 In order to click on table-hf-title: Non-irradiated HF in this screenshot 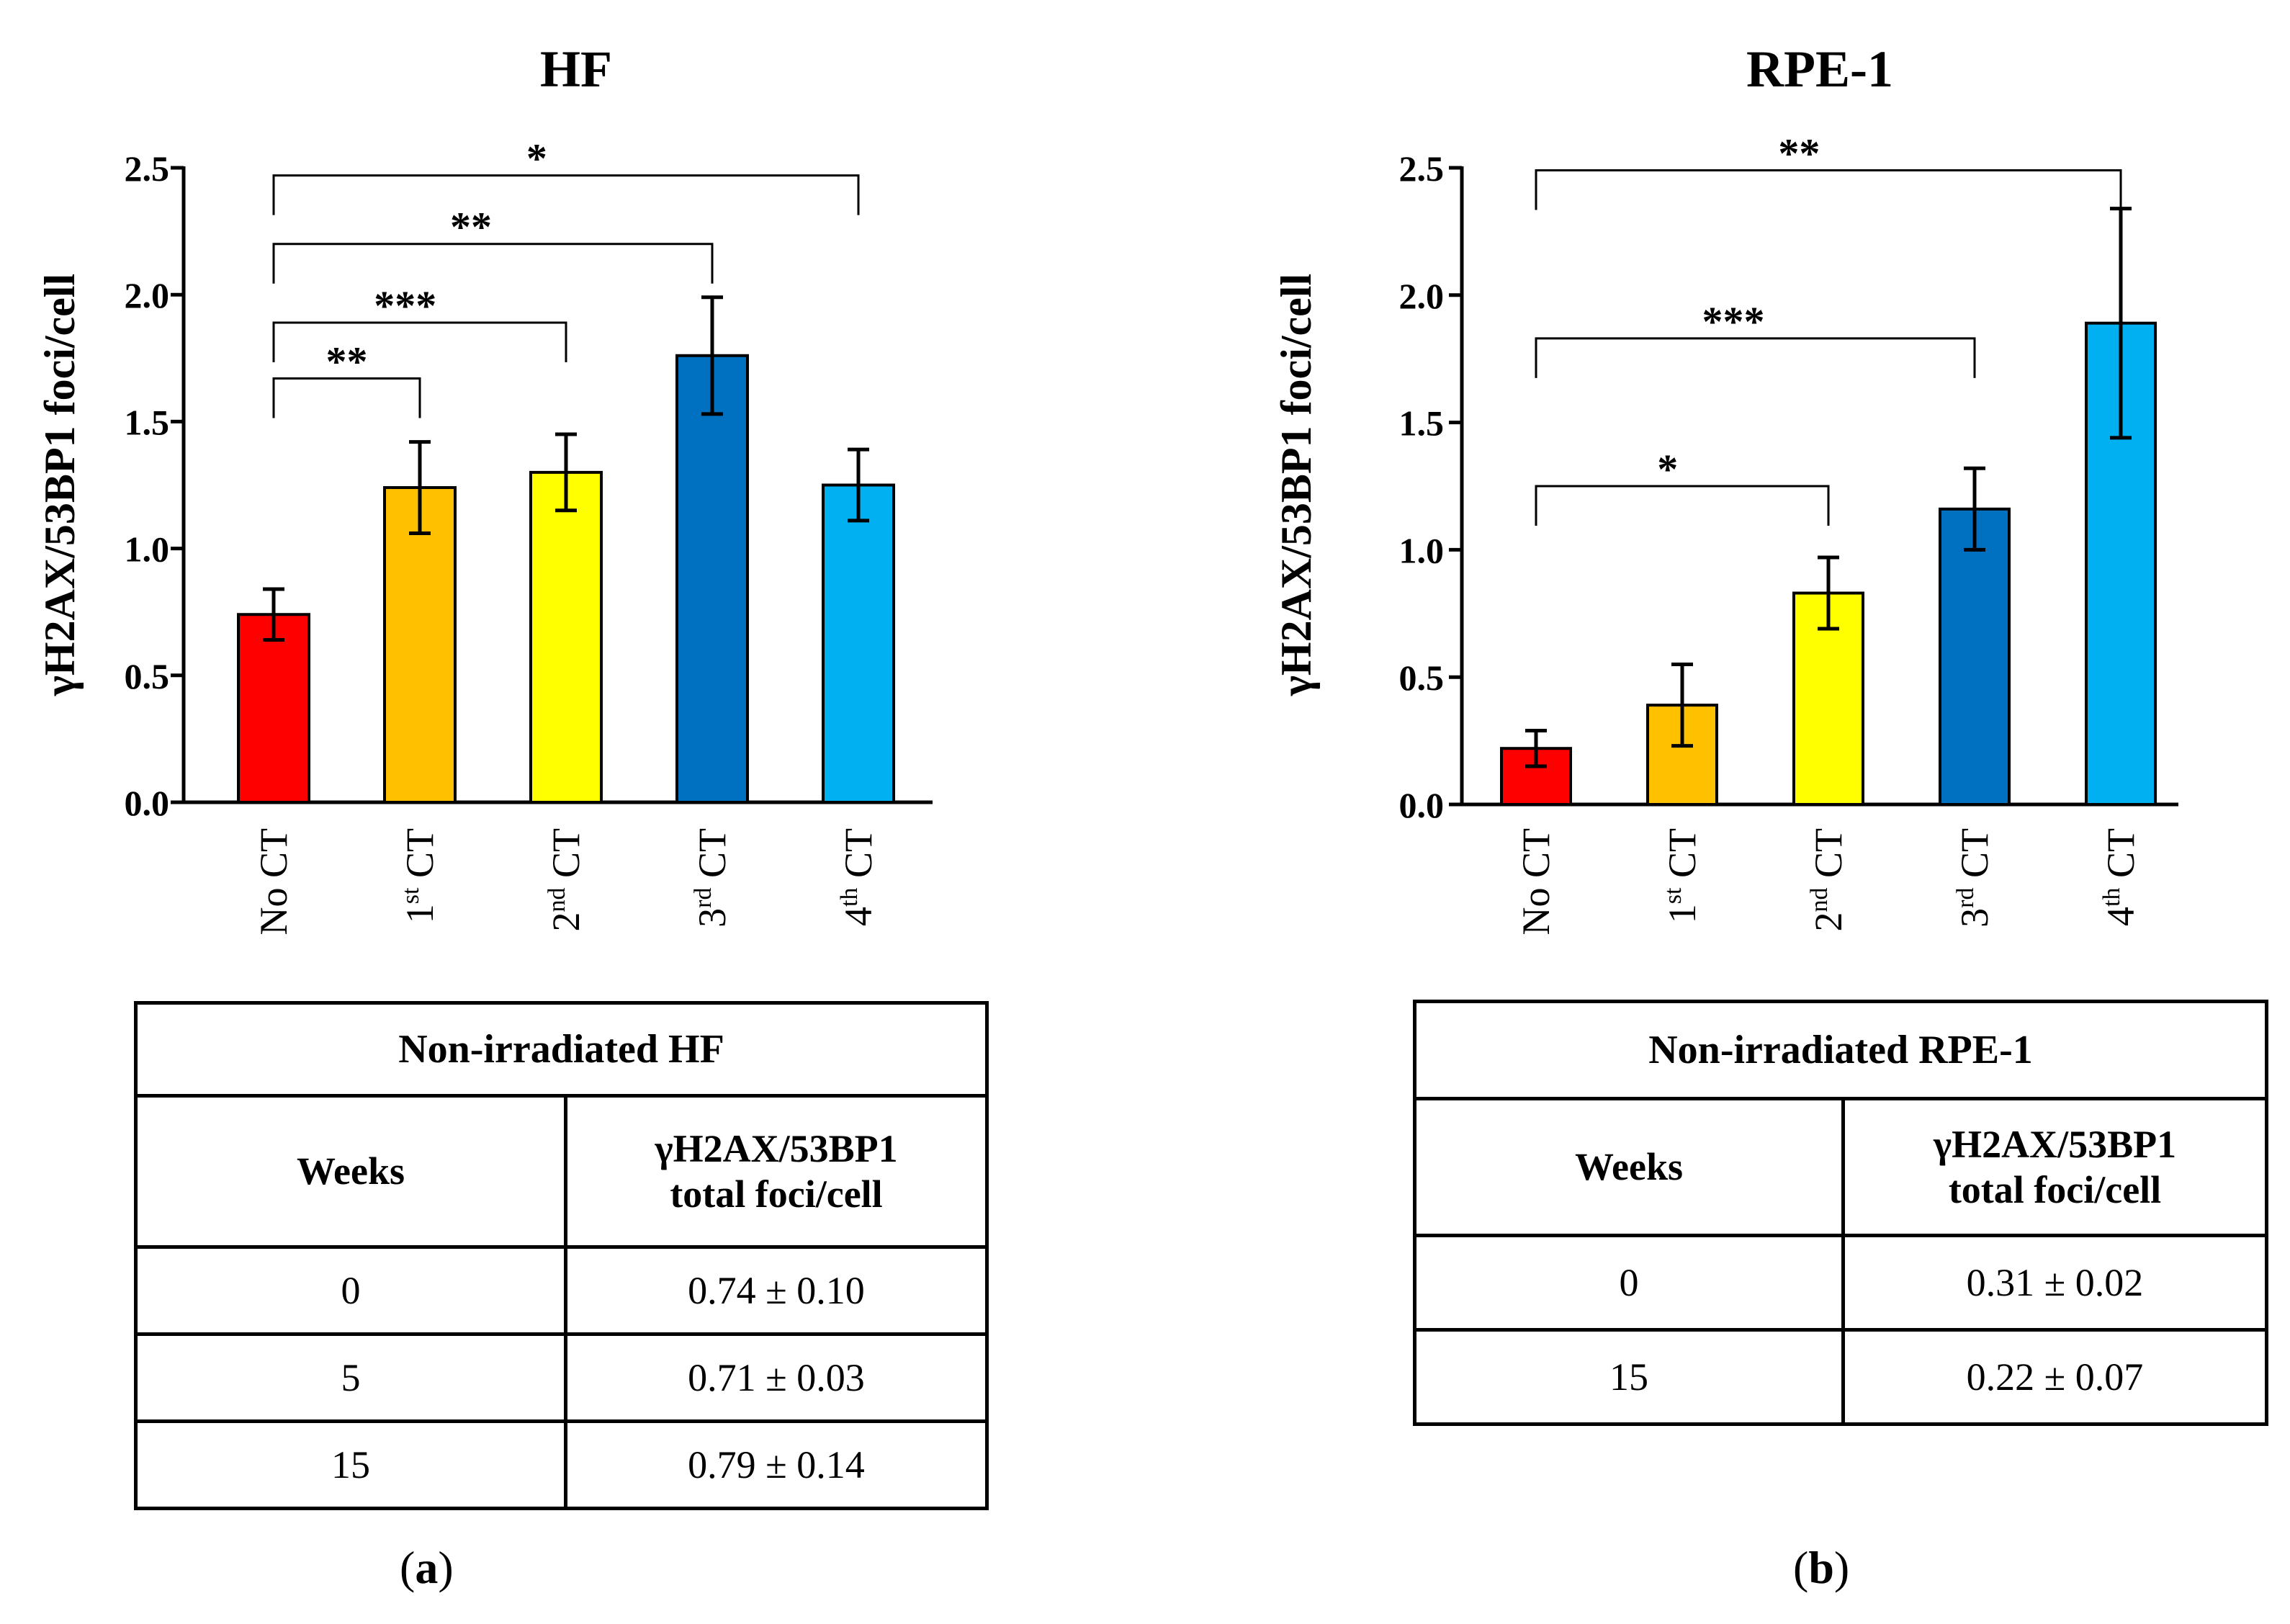, I will do `click(561, 1049)`.